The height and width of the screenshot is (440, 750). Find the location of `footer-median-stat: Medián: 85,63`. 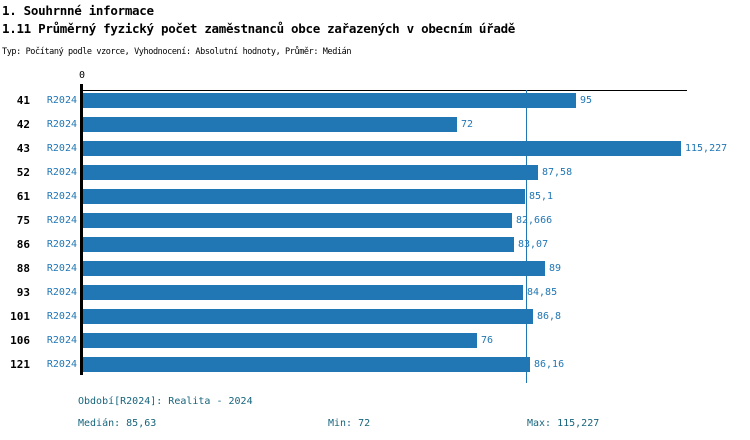

footer-median-stat: Medián: 85,63 is located at coordinates (117, 423).